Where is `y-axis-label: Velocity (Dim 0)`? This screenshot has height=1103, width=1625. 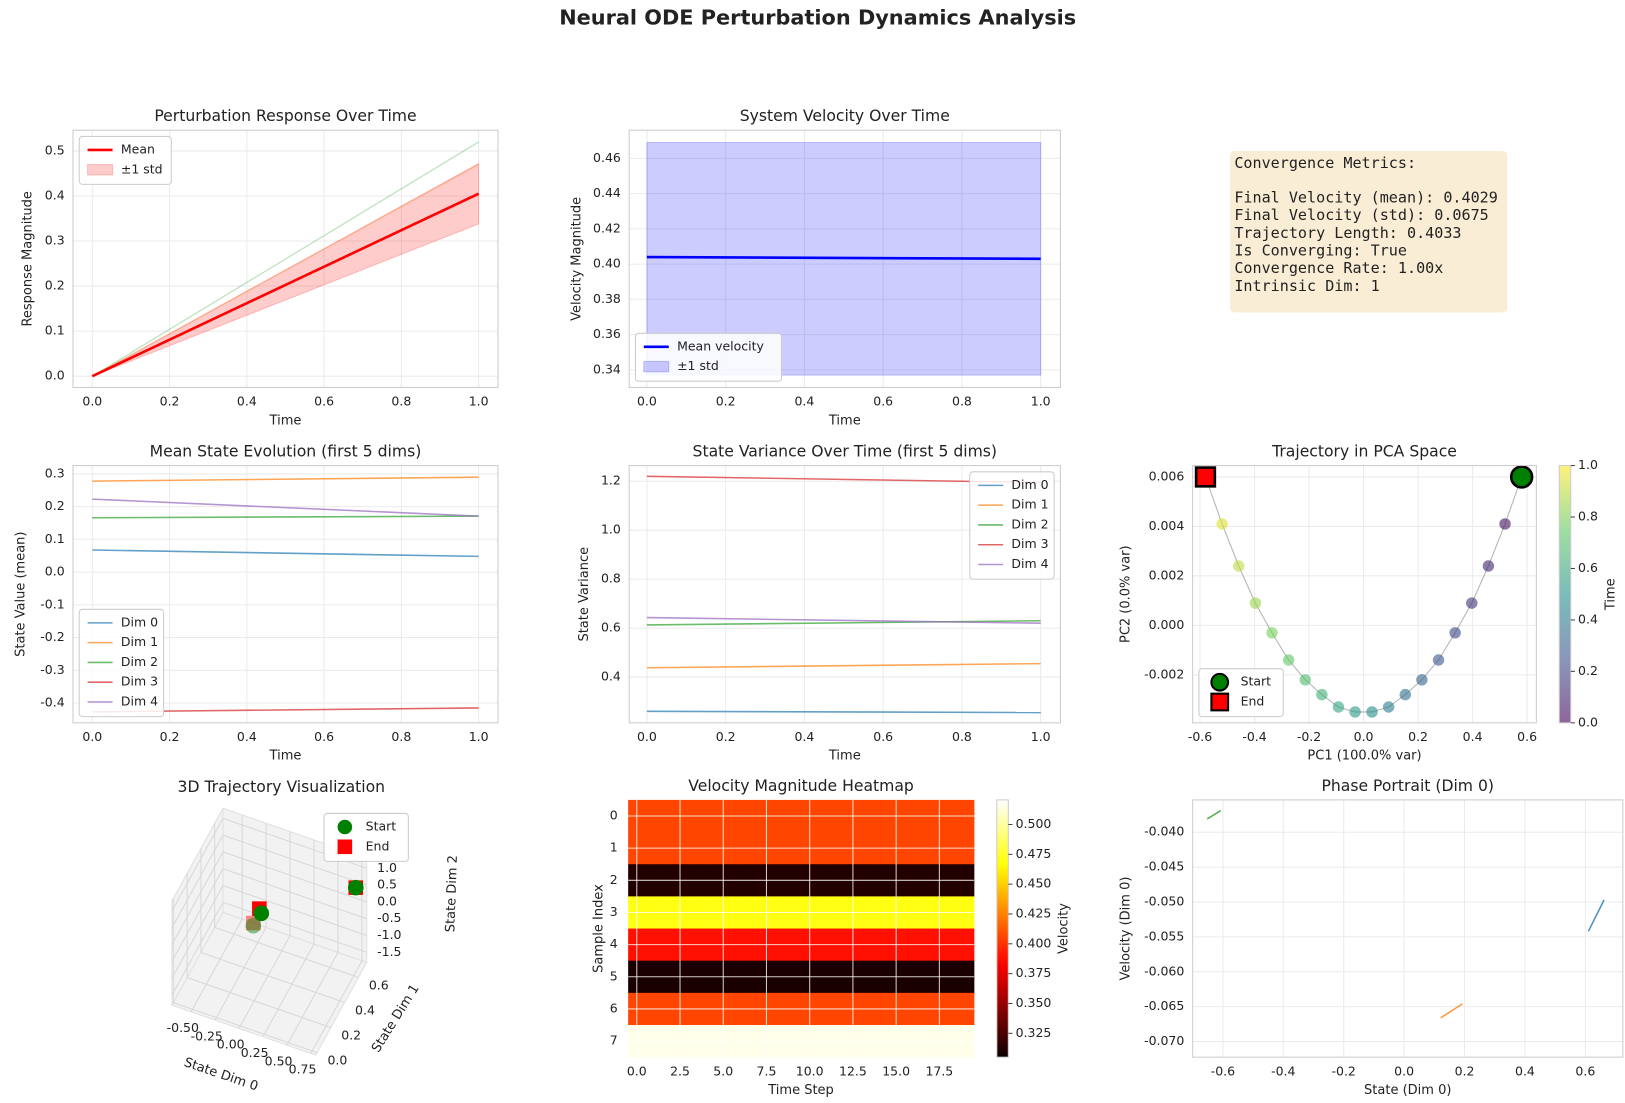 y-axis-label: Velocity (Dim 0) is located at coordinates (1126, 929).